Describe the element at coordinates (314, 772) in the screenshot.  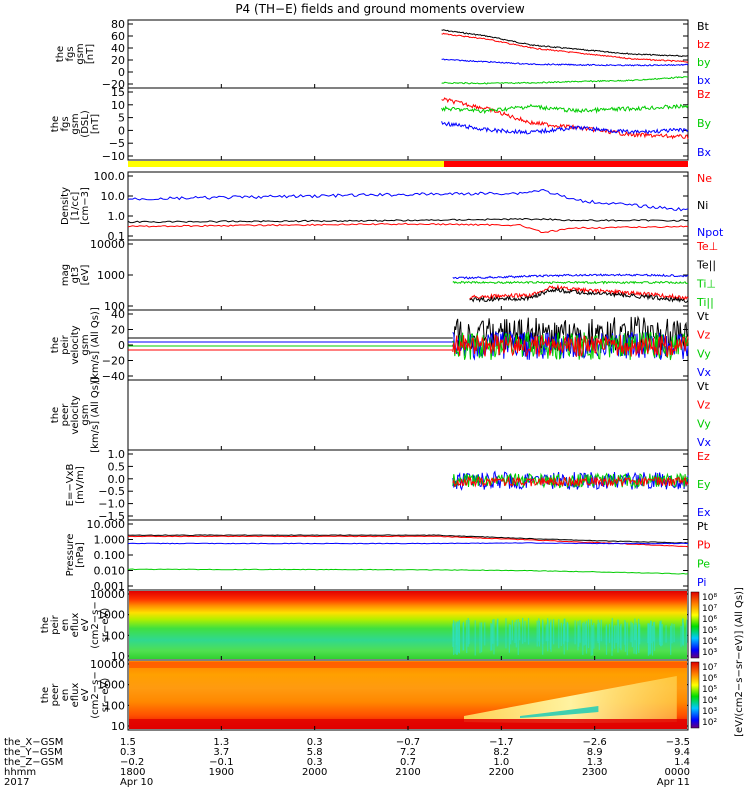
I see `xtick-label: 2000` at that location.